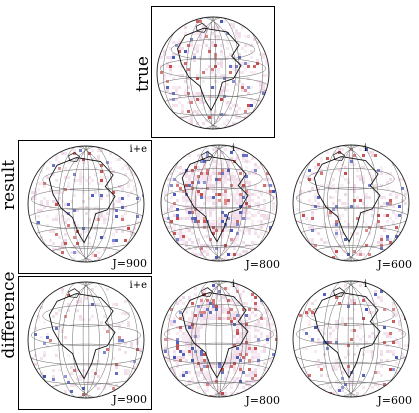 This screenshot has height=413, width=419. Describe the element at coordinates (9, 185) in the screenshot. I see `row-label-result: result` at that location.